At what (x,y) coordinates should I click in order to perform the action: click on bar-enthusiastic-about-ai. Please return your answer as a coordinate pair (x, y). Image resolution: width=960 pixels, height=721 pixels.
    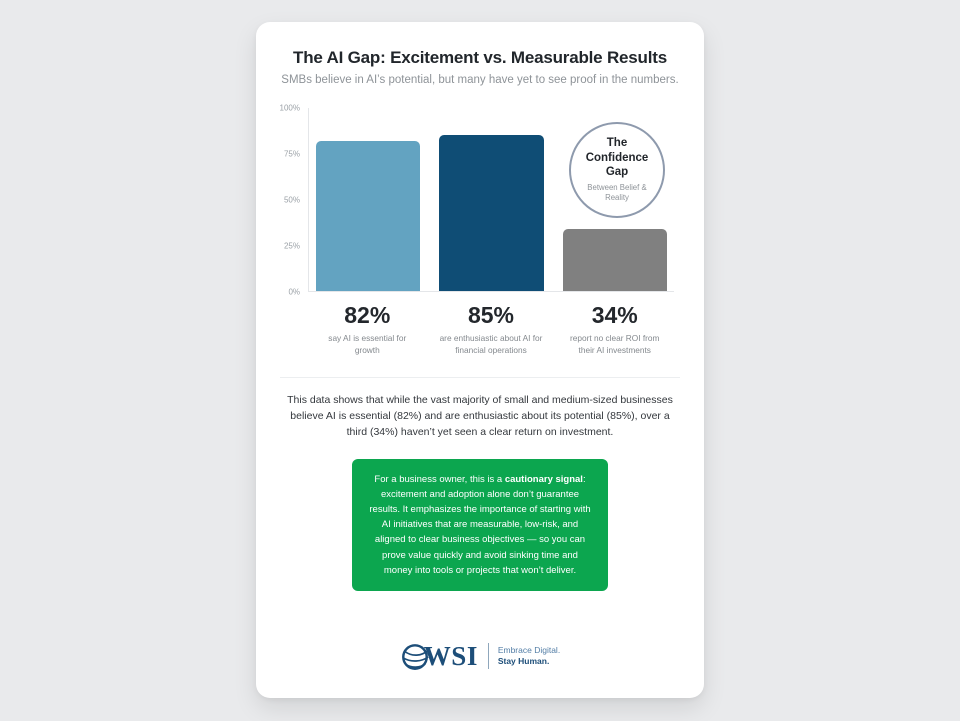
    Looking at the image, I should click on (491, 213).